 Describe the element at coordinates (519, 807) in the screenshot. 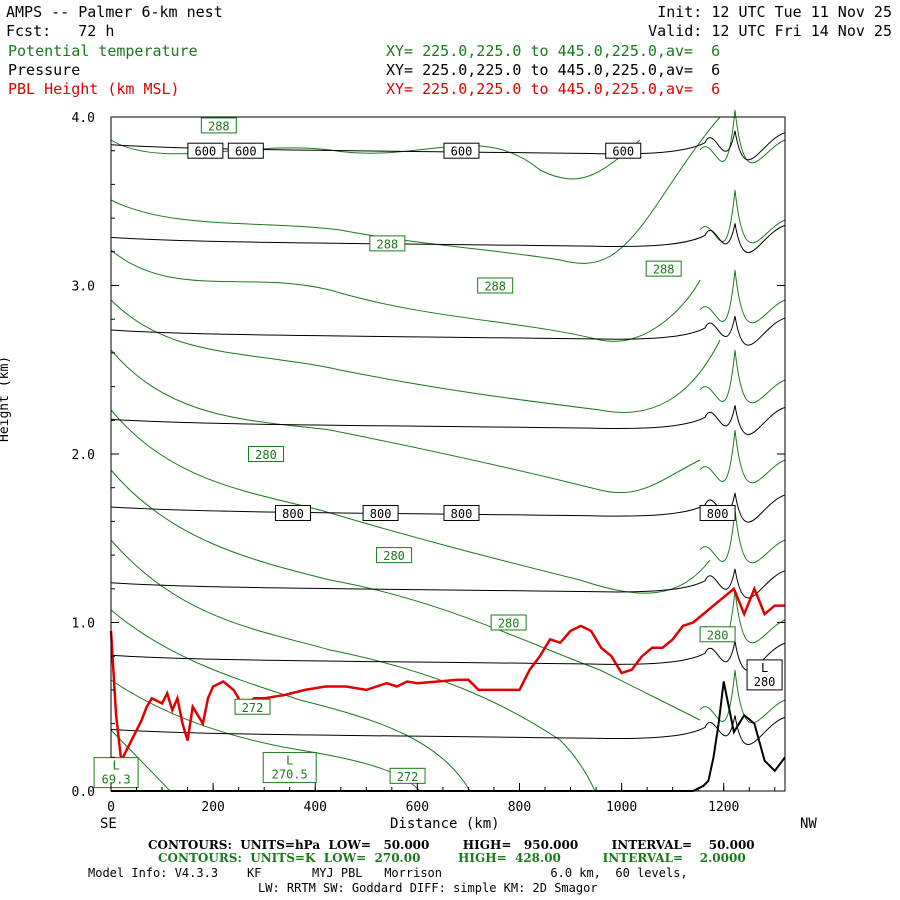

I see `x-tick-label-4: 800` at that location.